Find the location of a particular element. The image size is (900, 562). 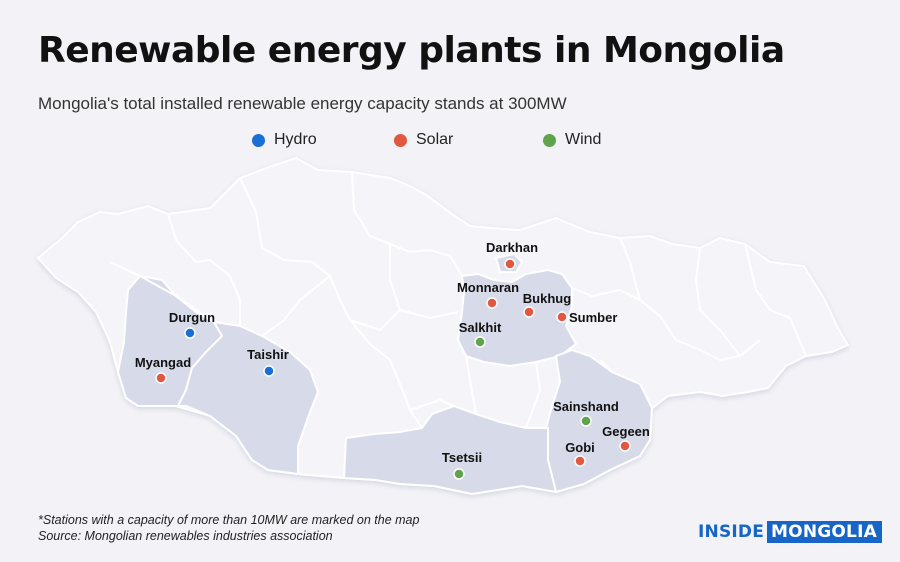

plant-label-darkhan: Darkhan is located at coordinates (512, 247).